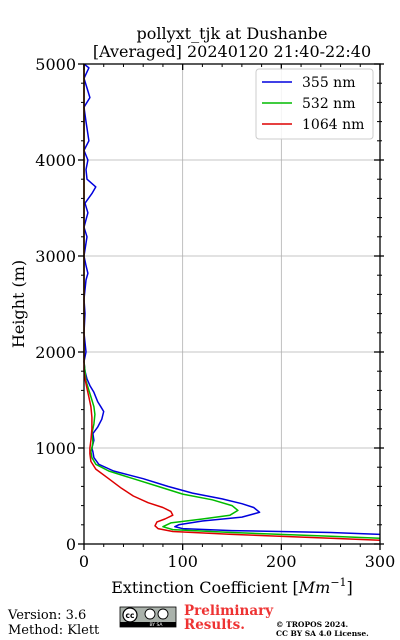 The width and height of the screenshot is (400, 640). I want to click on chart-title-line2: [Averaged] 20240120 21:40-22:40, so click(232, 51).